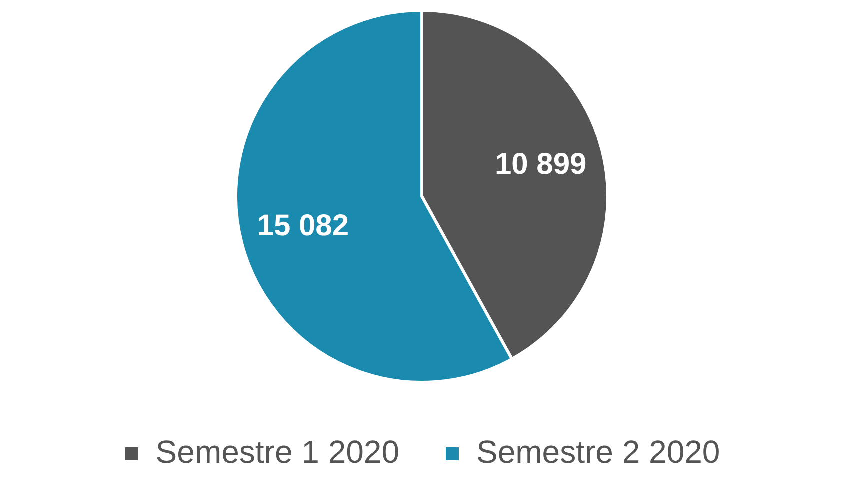 This screenshot has height=482, width=844. Describe the element at coordinates (278, 452) in the screenshot. I see `legend-label: Semestre 1 2020` at that location.